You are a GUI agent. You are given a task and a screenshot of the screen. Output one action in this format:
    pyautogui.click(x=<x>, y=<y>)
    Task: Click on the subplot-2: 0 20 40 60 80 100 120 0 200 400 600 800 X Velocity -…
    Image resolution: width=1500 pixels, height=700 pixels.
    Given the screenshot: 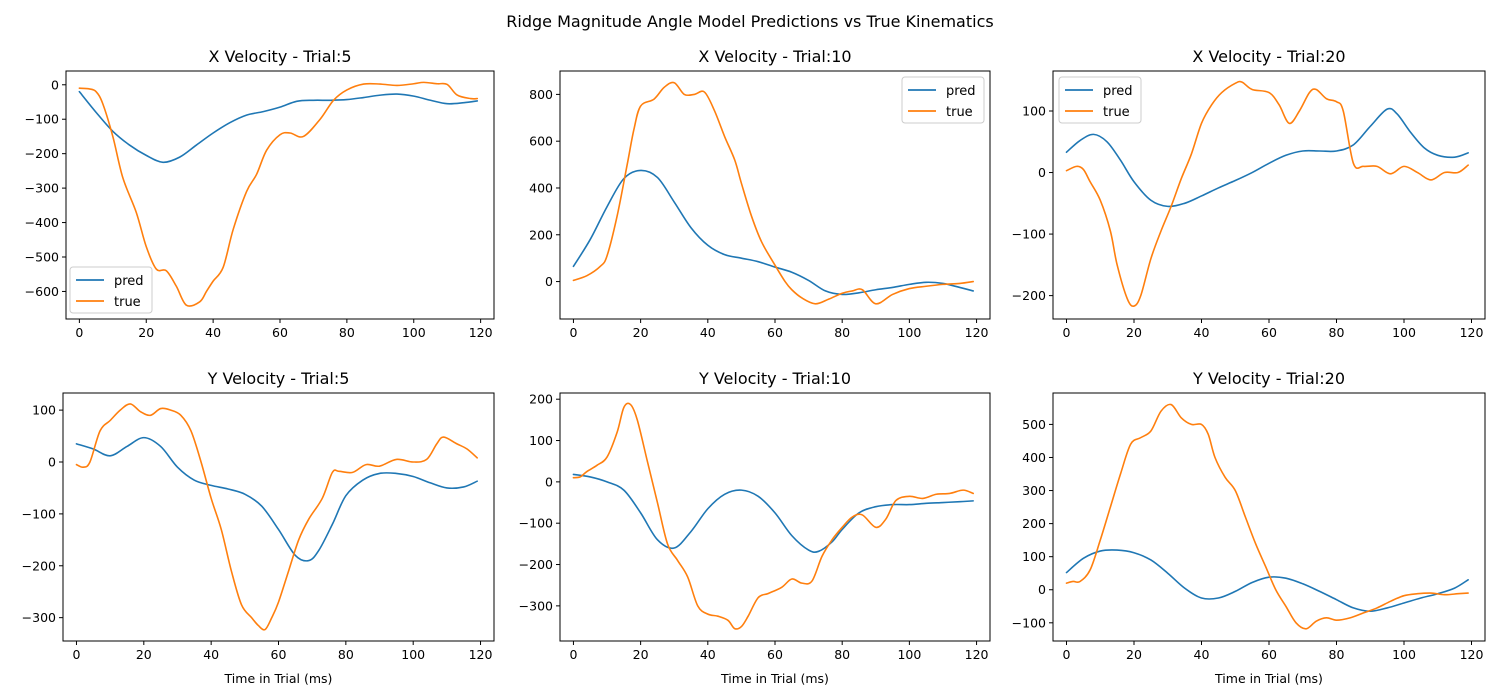 What is the action you would take?
    pyautogui.click(x=760, y=193)
    